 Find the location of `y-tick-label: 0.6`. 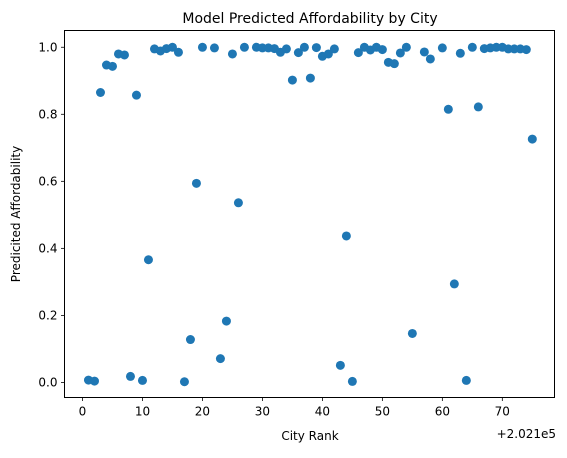

y-tick-label: 0.6 is located at coordinates (47, 181).